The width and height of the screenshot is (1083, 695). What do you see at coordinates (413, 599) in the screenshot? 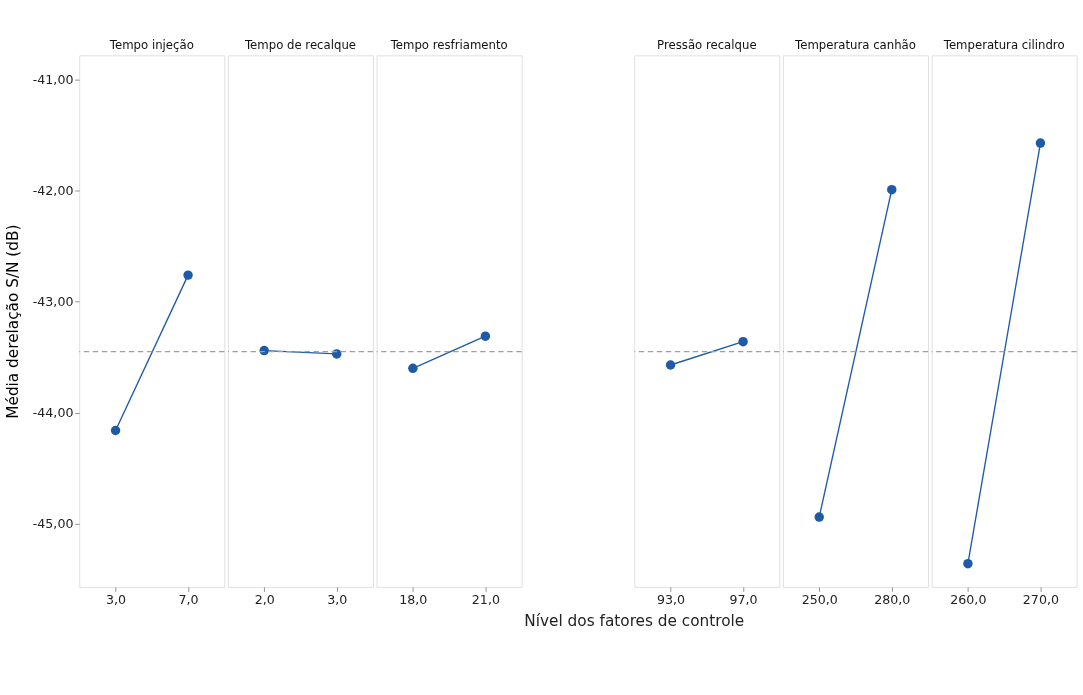
I see `x-tick-label: 18,0` at bounding box center [413, 599].